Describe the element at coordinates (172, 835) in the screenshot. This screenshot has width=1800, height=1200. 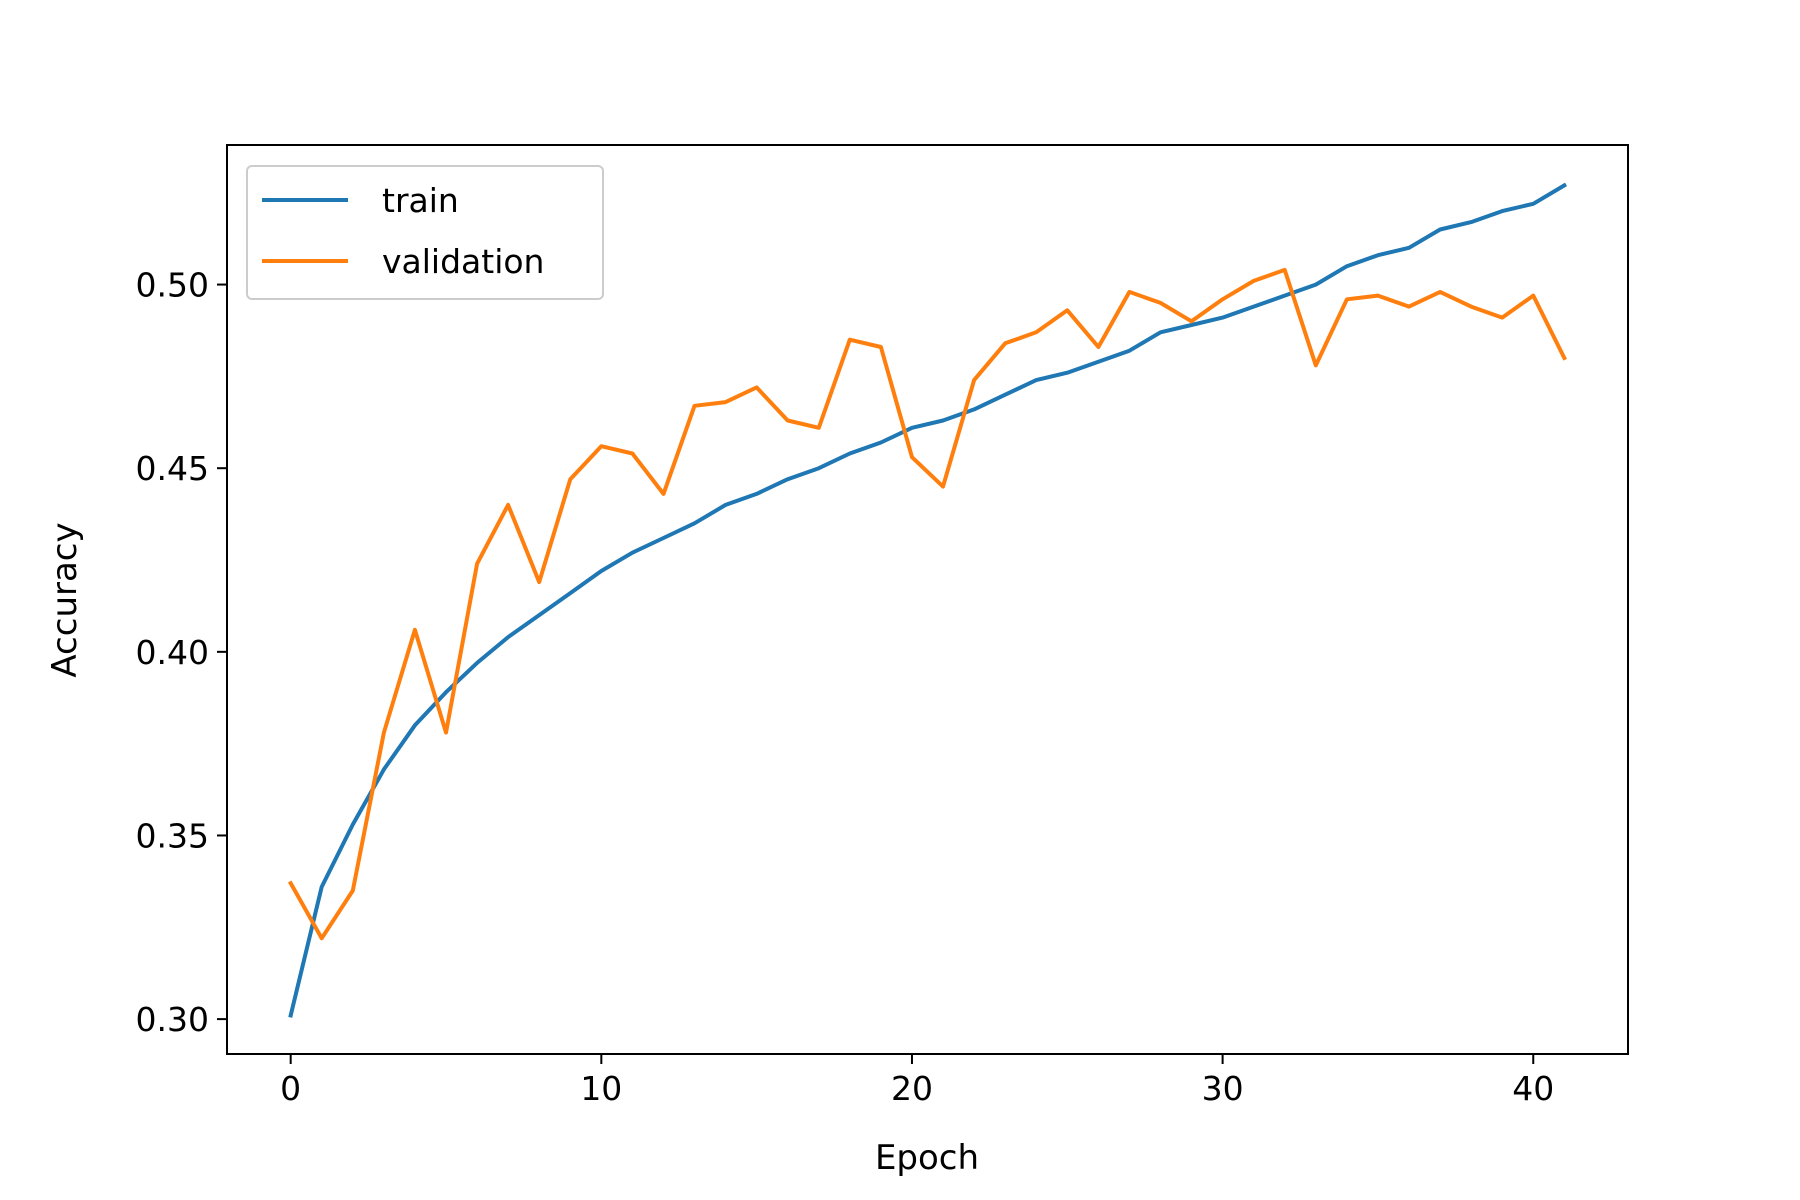
I see `y-tick-label: 0.35` at that location.